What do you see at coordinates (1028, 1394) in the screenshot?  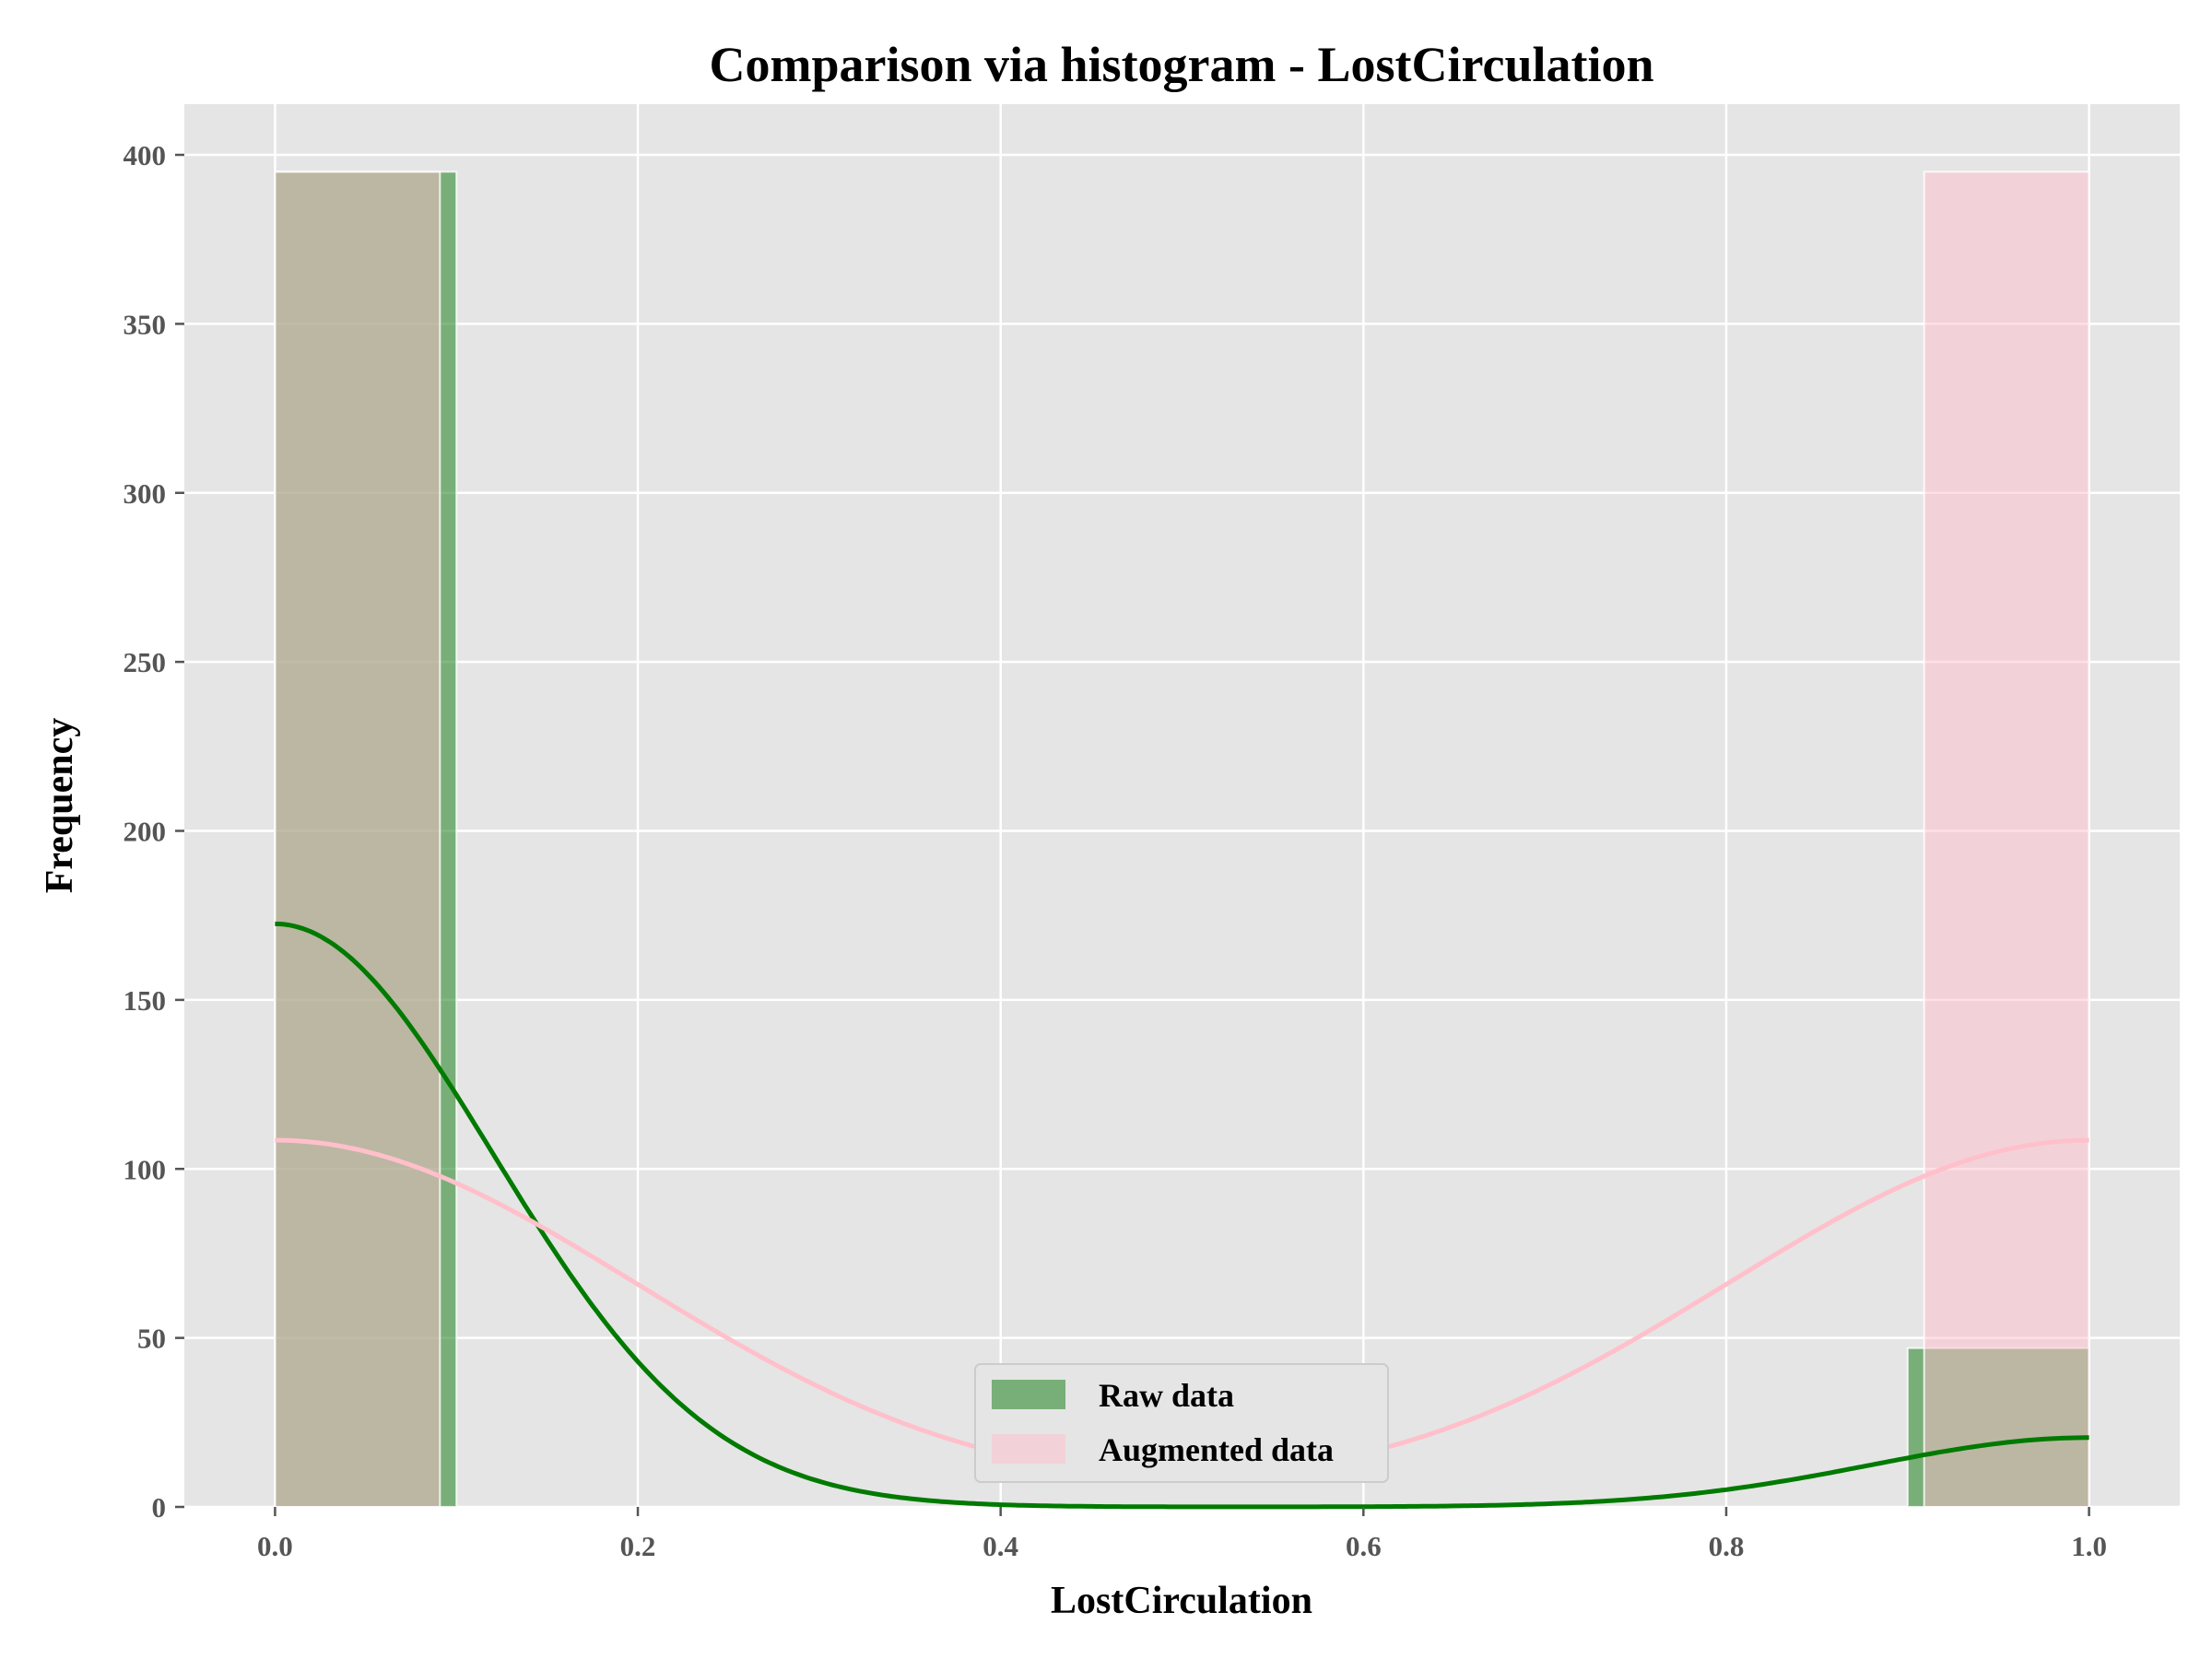 I see `legend-swatch-raw` at bounding box center [1028, 1394].